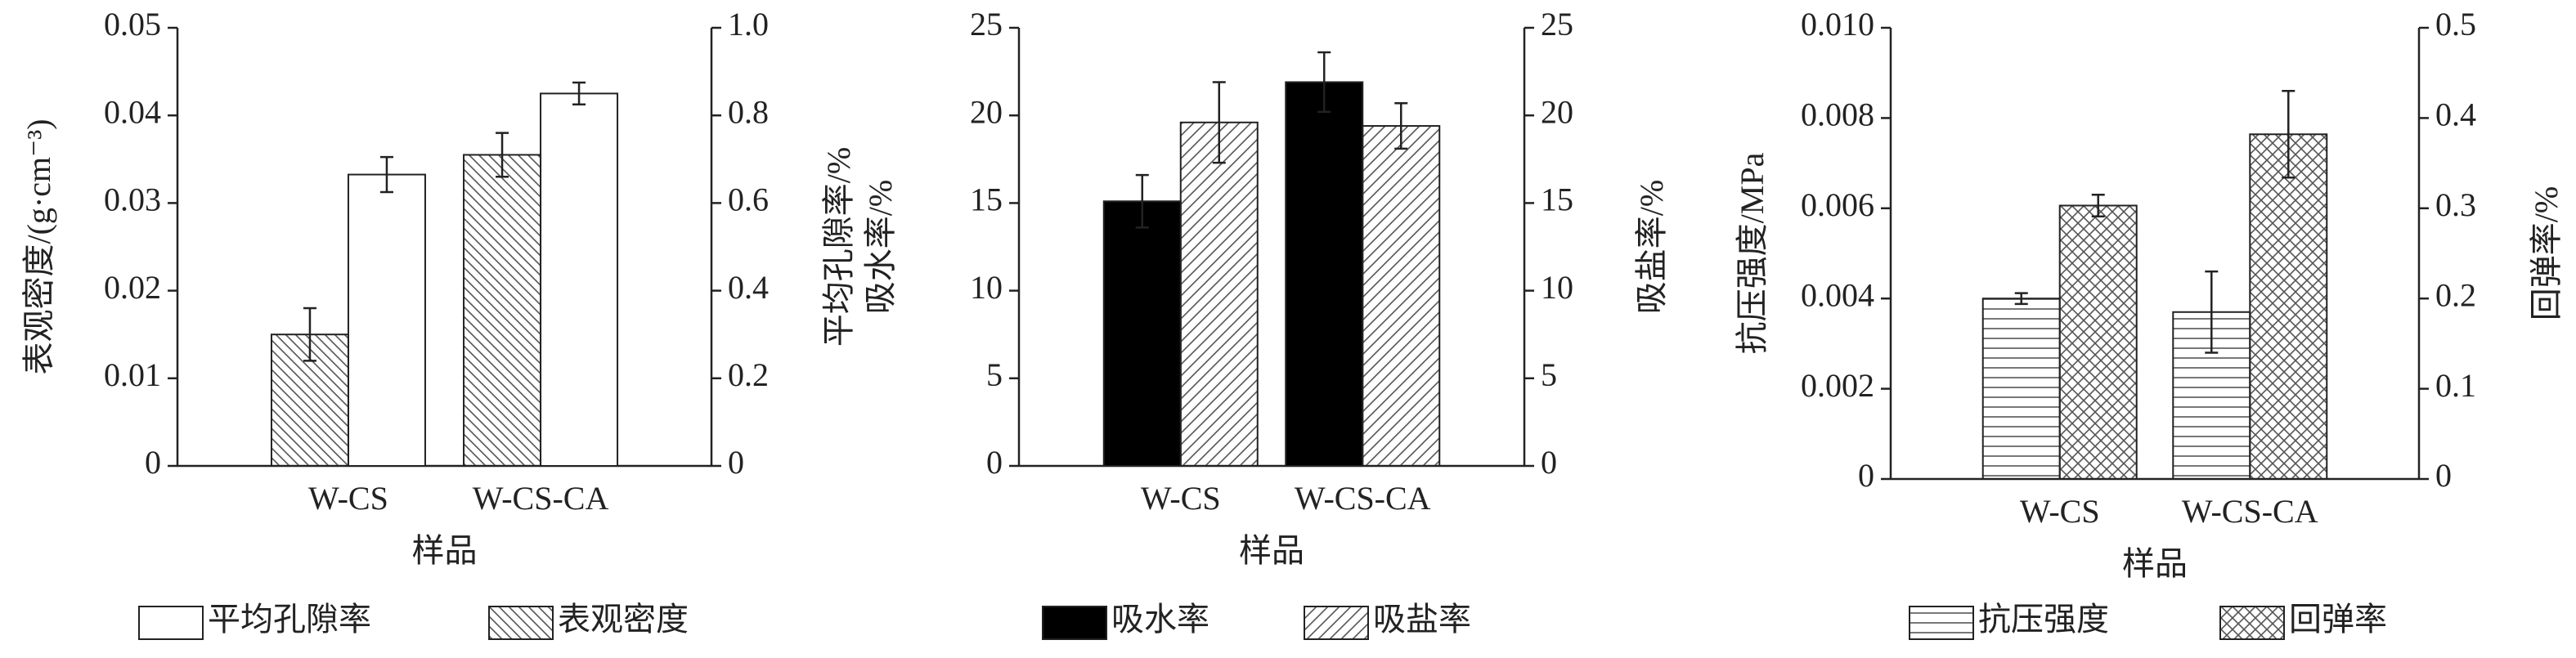 The image size is (2576, 658). What do you see at coordinates (2043, 619) in the screenshot?
I see `legend-label: 抗压强度` at bounding box center [2043, 619].